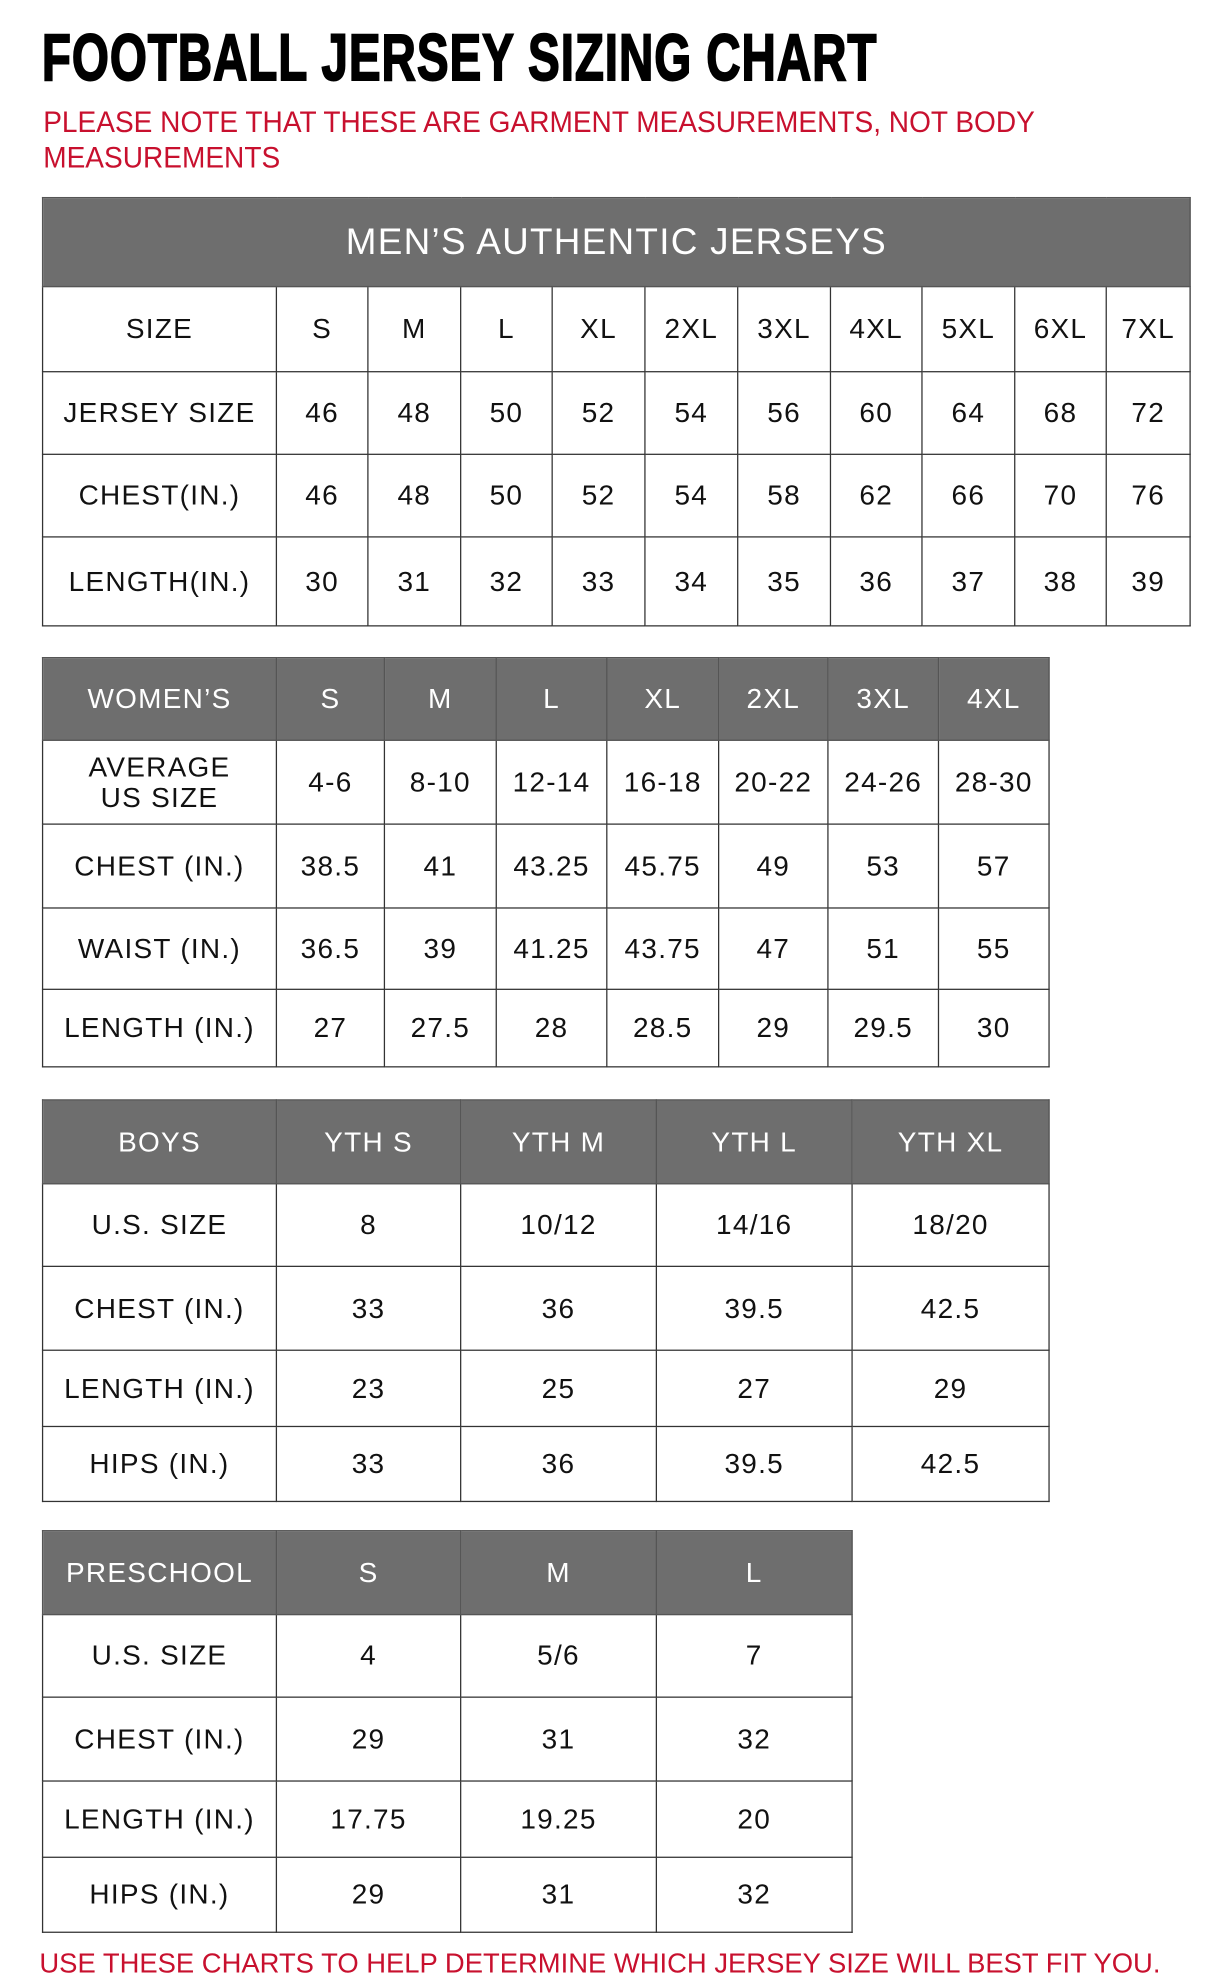  Describe the element at coordinates (159, 948) in the screenshot. I see `row-label-cell: WAIST (IN.)` at that location.